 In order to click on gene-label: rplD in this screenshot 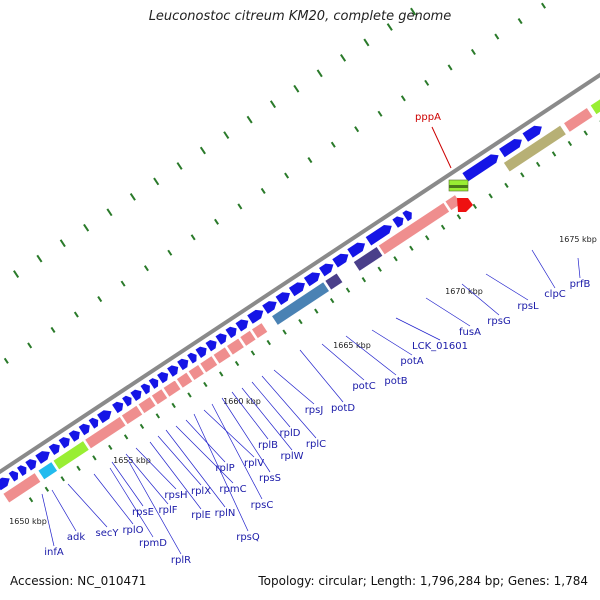, I will do `click(290, 433)`.